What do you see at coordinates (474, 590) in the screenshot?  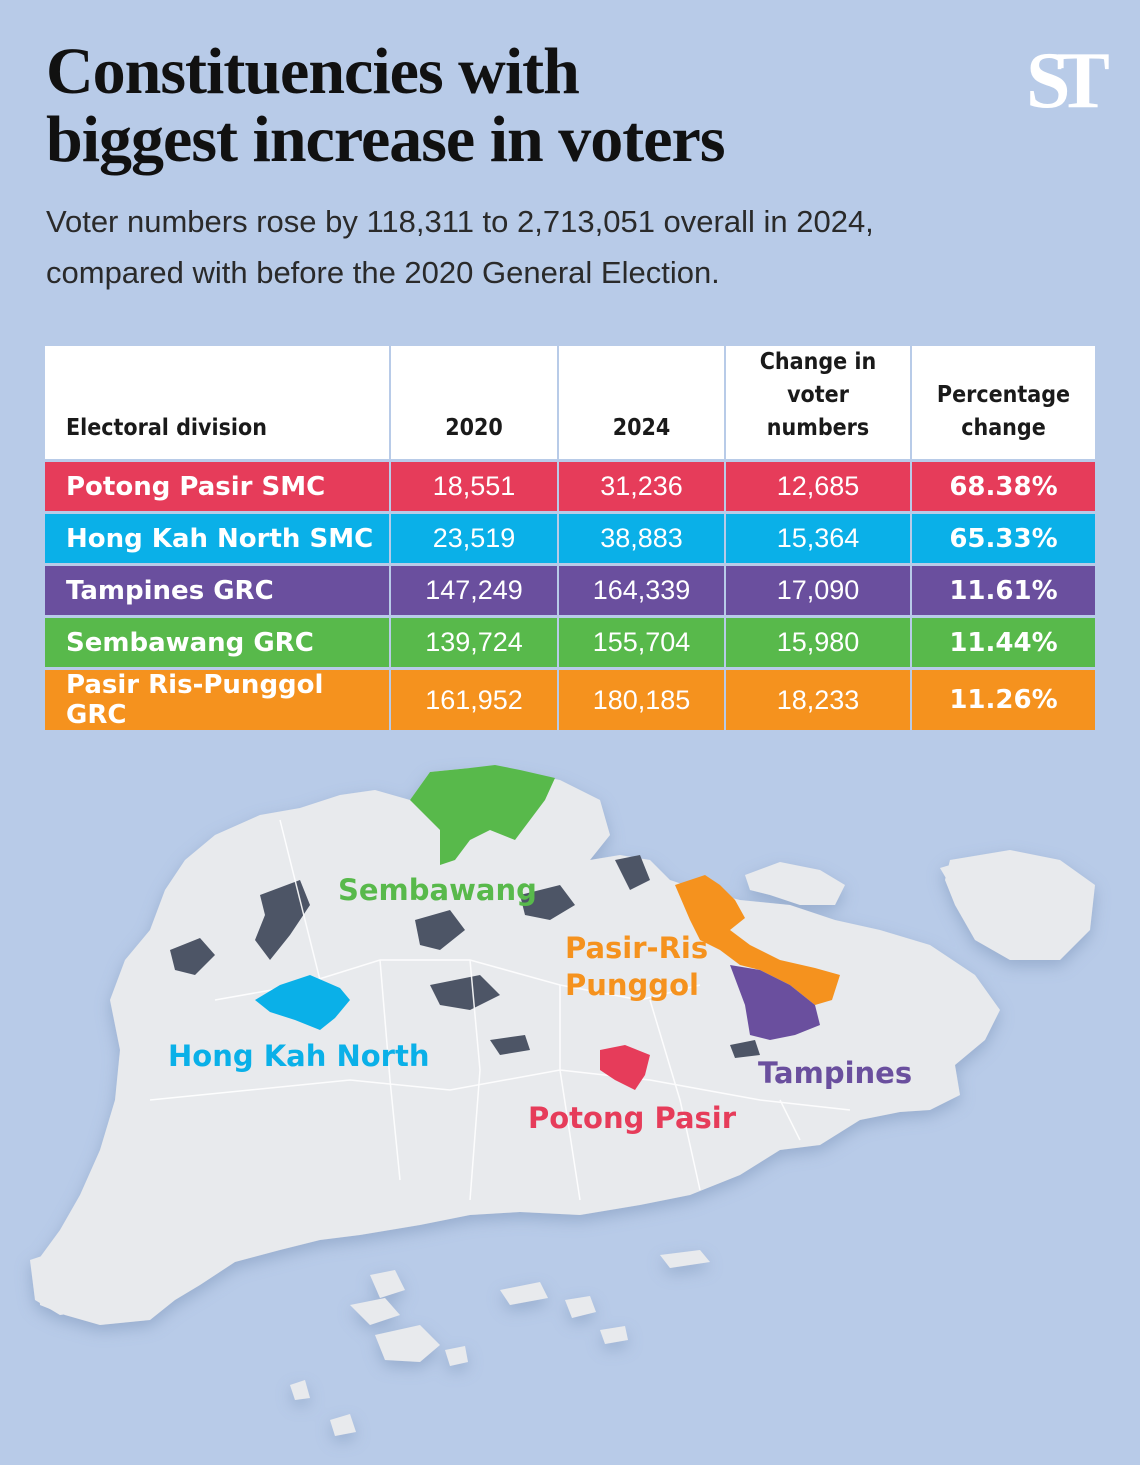 I see `cell-2020: 147,249` at bounding box center [474, 590].